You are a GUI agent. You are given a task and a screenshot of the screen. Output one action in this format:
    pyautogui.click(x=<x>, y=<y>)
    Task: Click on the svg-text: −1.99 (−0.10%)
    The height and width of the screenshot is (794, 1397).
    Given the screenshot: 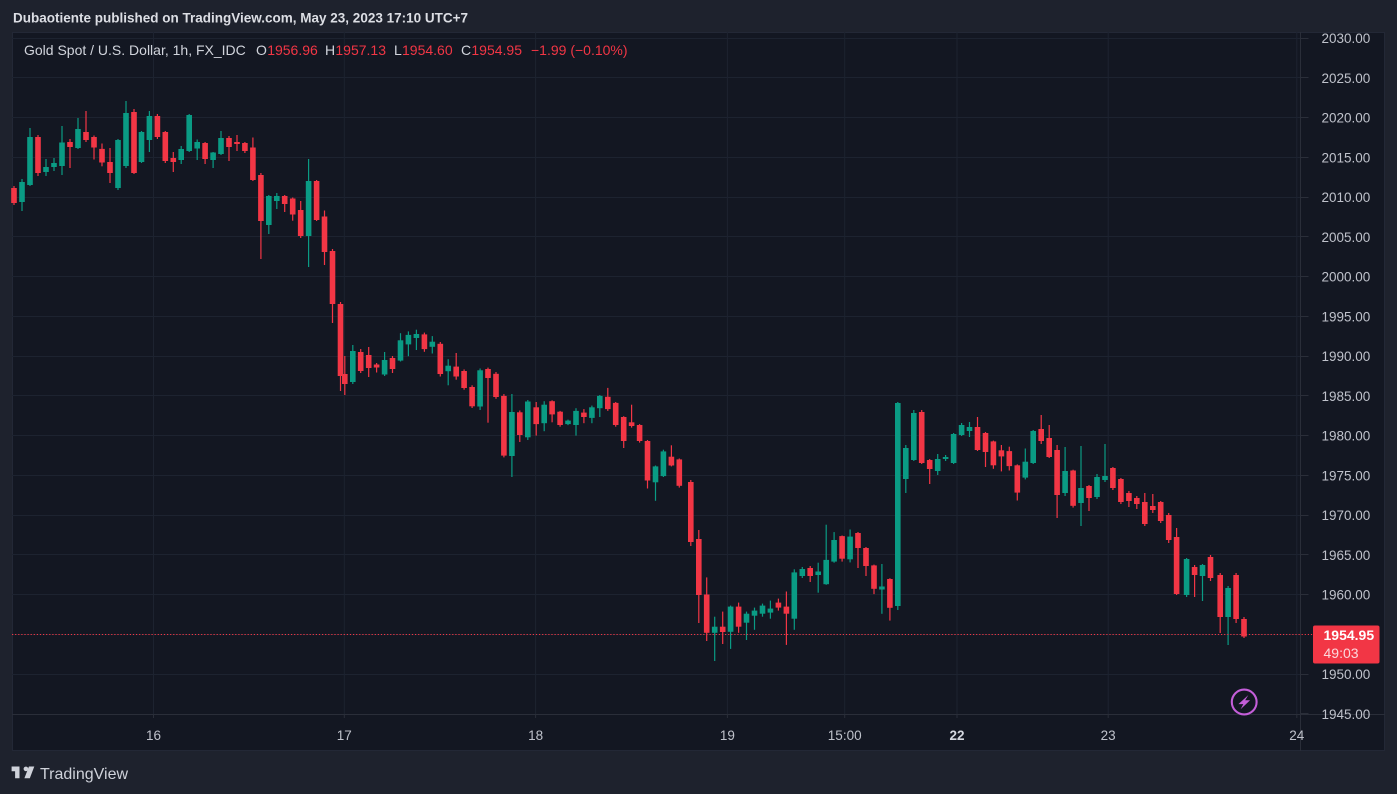 What is the action you would take?
    pyautogui.click(x=579, y=50)
    